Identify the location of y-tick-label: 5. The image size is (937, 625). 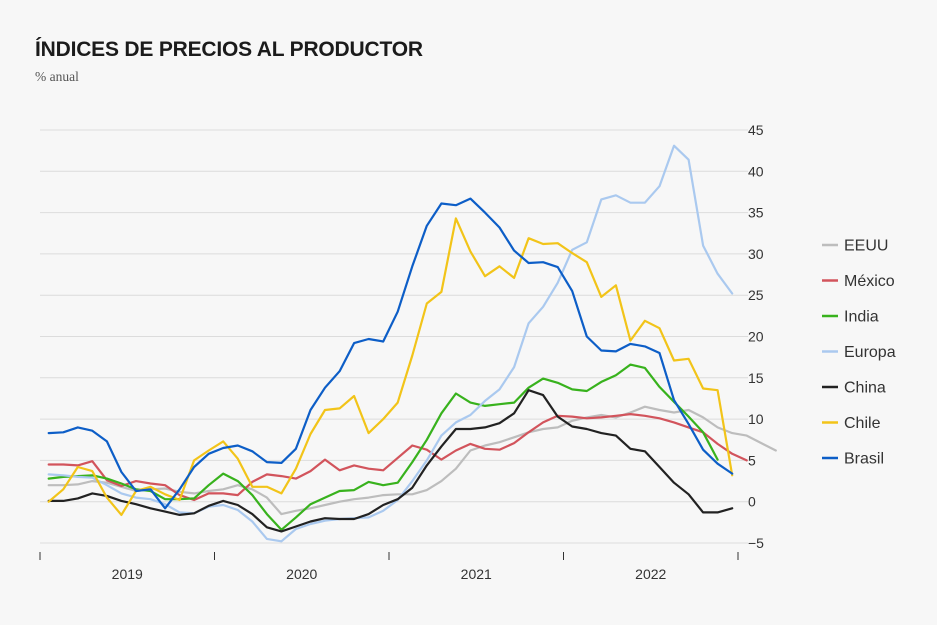
(752, 460).